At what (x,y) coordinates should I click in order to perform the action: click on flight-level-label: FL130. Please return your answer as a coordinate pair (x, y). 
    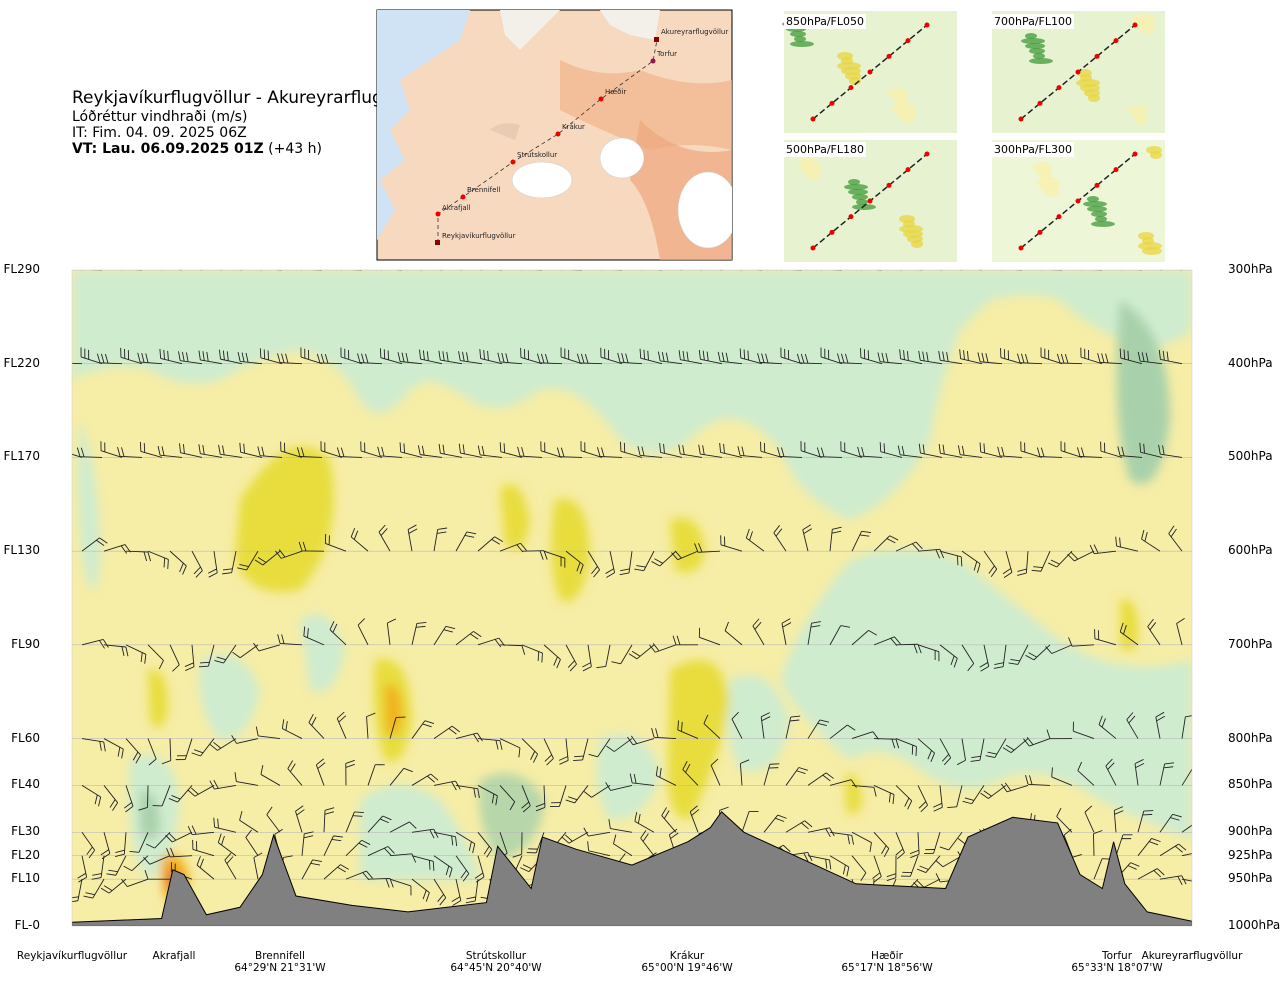
    Looking at the image, I should click on (22, 550).